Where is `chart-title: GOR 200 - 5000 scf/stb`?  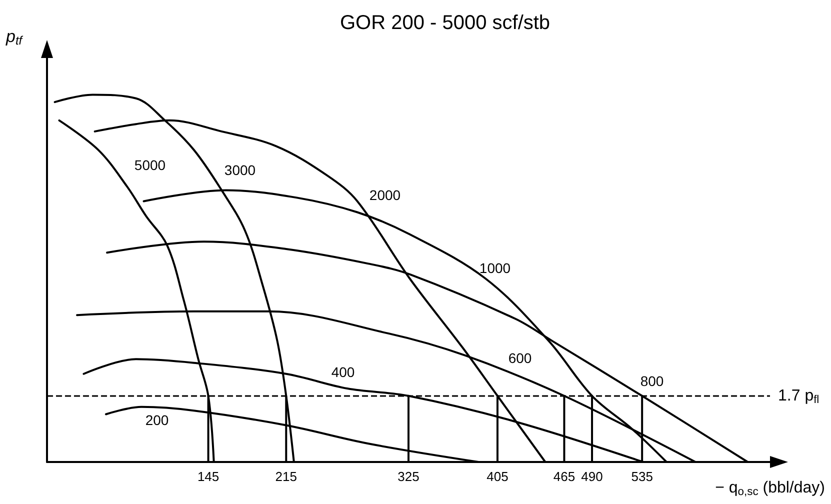
chart-title: GOR 200 - 5000 scf/stb is located at coordinates (445, 23).